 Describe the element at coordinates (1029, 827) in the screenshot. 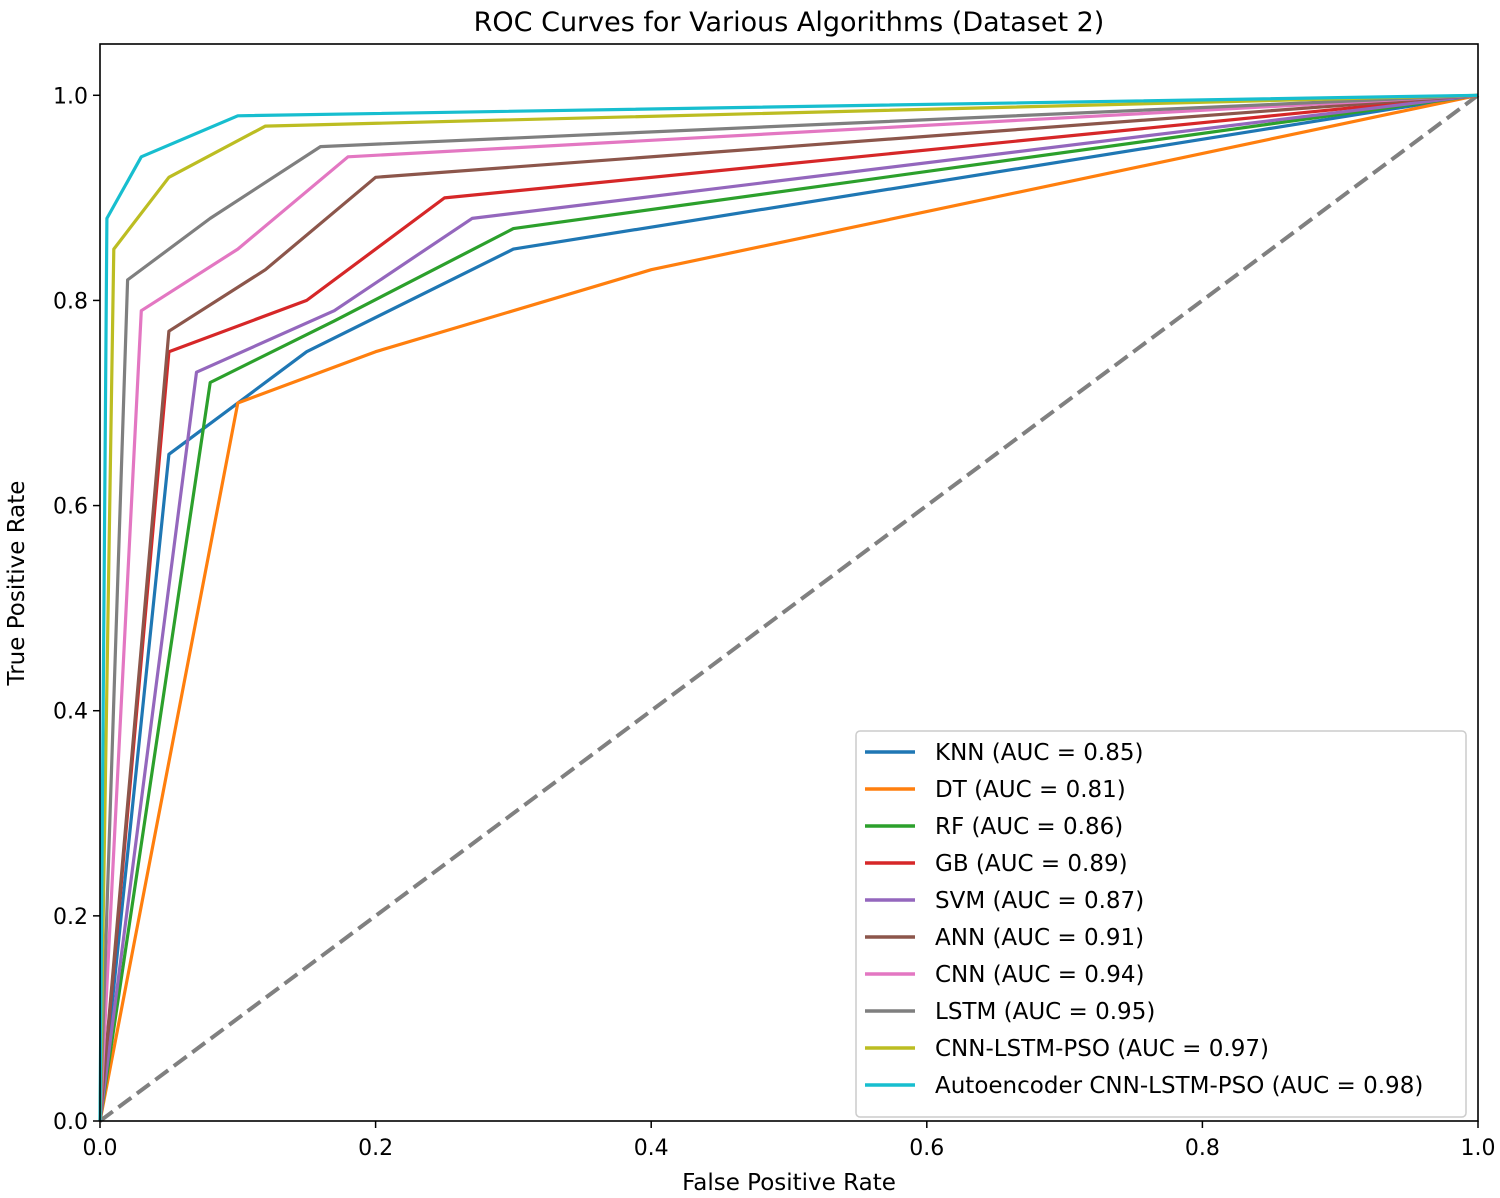

I see `legend-label-2: RF (AUC = 0.86)` at that location.